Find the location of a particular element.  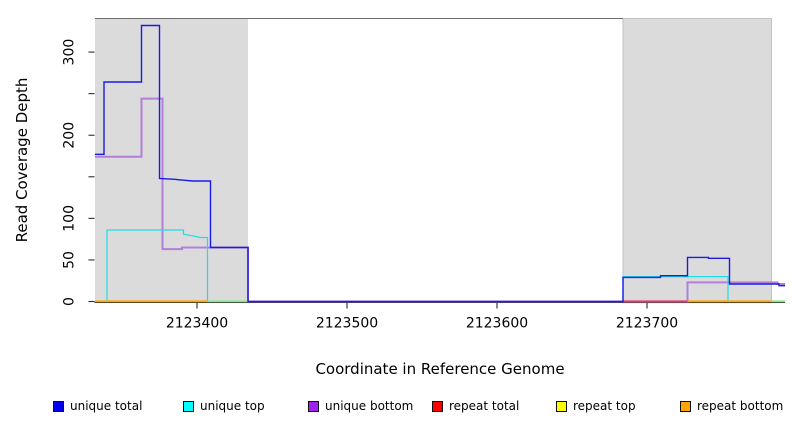

y-tick-label: 0 is located at coordinates (70, 301).